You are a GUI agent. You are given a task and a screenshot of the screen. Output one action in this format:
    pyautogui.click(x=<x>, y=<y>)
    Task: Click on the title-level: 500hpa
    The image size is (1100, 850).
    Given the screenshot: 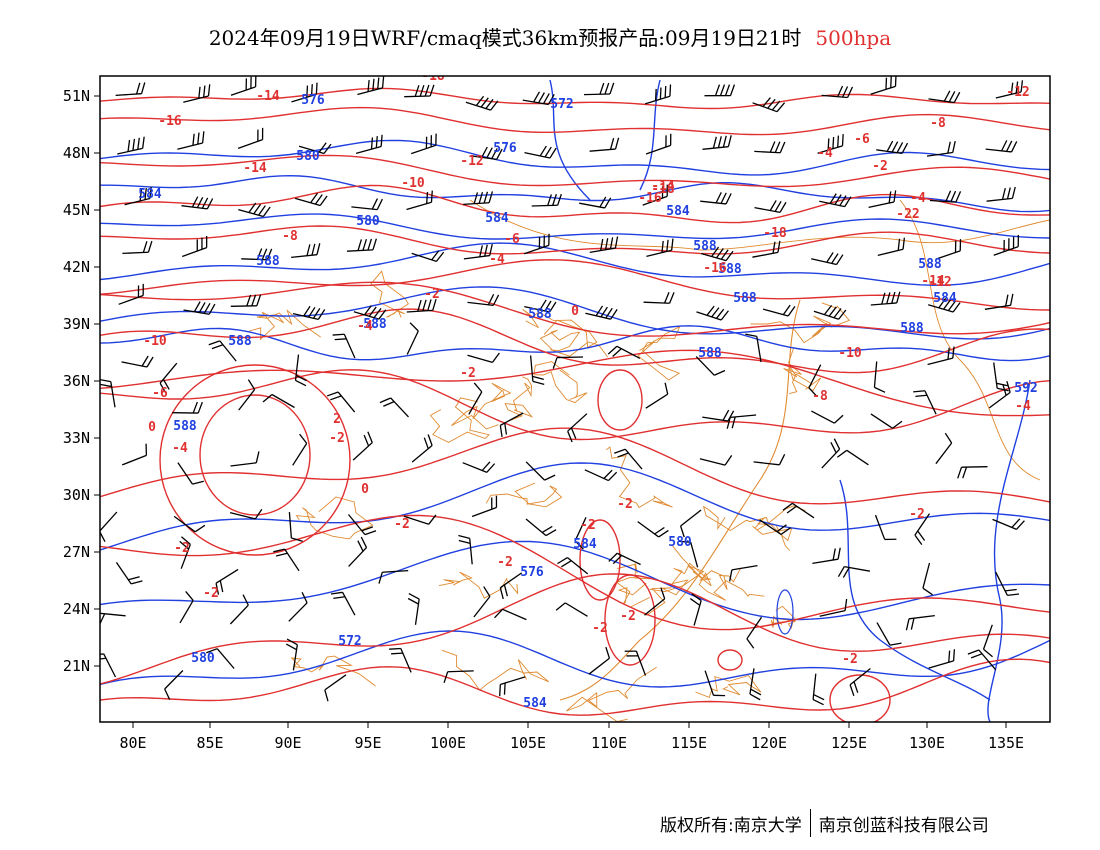 What is the action you would take?
    pyautogui.click(x=853, y=38)
    